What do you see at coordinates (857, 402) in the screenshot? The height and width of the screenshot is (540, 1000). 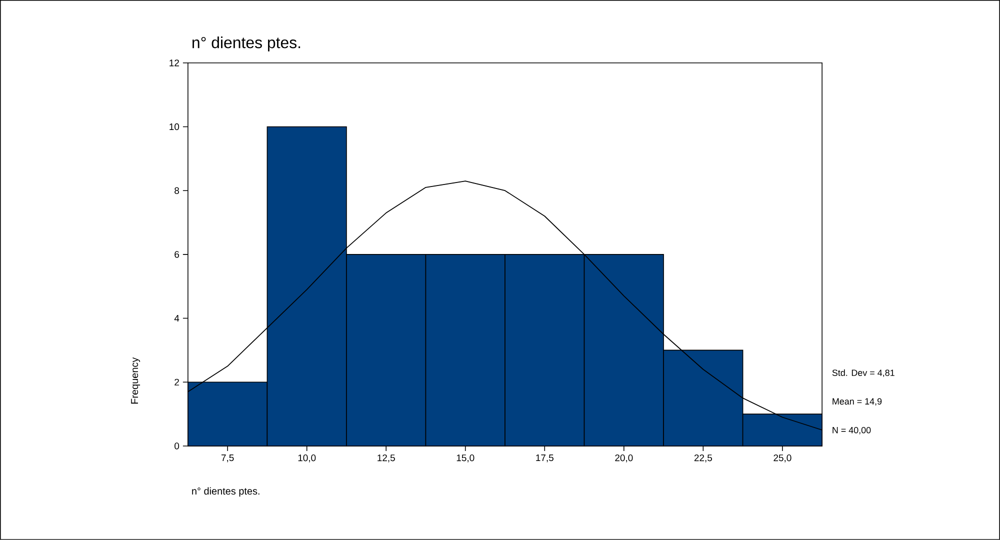 I see `text: Mean = 14,9` at bounding box center [857, 402].